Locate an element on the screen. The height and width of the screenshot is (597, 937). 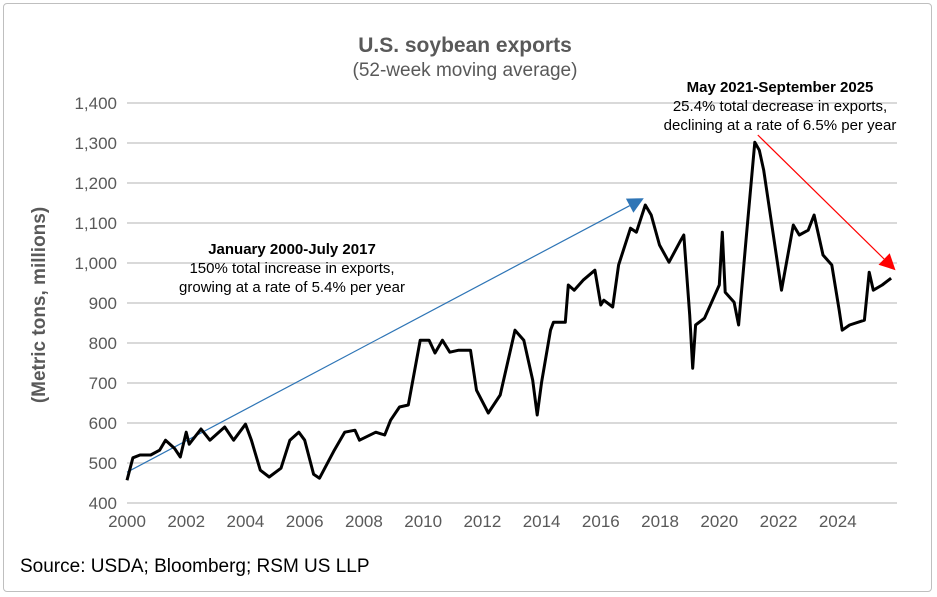
x-tick-label: 2012 is located at coordinates (482, 521).